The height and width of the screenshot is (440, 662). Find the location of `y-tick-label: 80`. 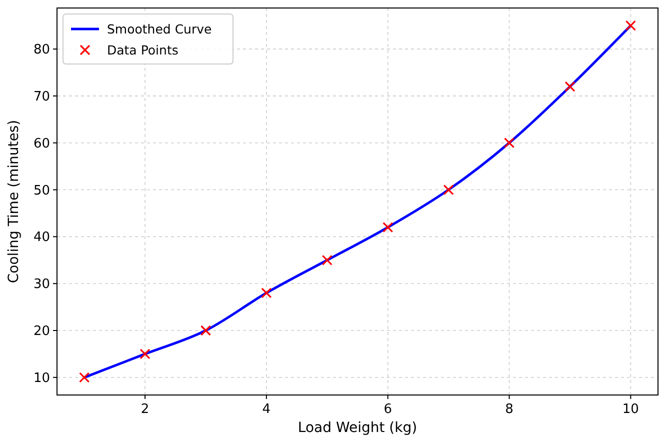

y-tick-label: 80 is located at coordinates (41, 50).